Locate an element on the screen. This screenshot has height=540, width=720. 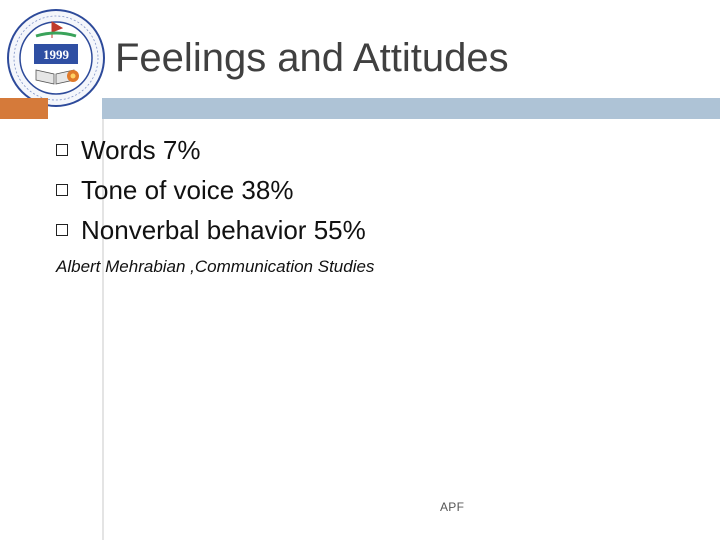
bullet-text: Words 7% is located at coordinates (141, 149).